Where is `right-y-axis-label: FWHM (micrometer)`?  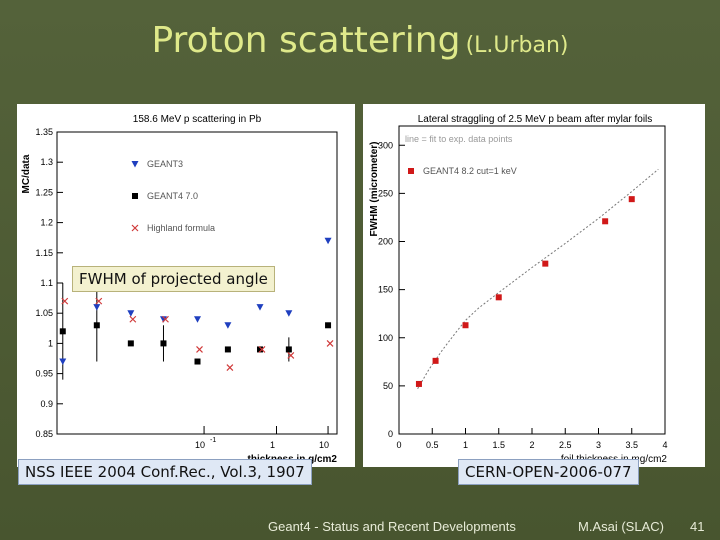
right-y-axis-label: FWHM (micrometer) is located at coordinates (374, 188).